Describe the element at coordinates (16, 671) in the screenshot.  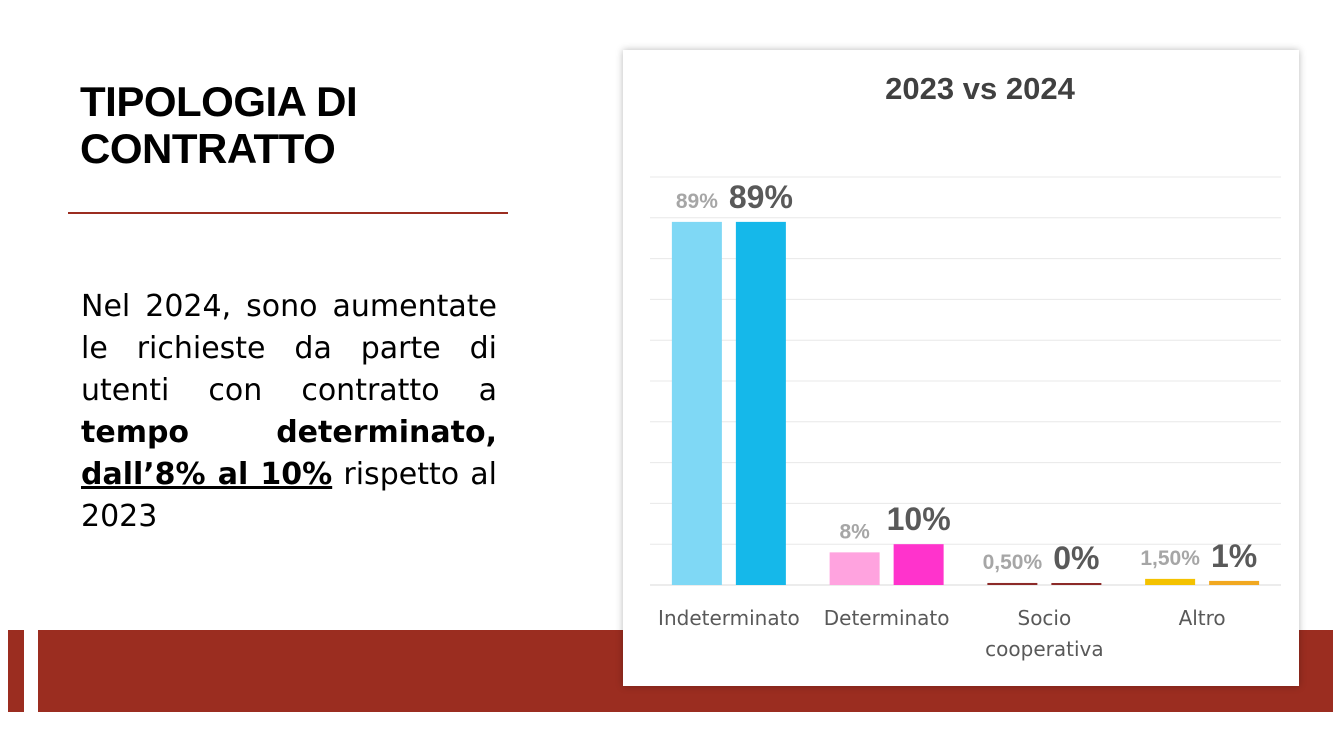
I see `footer-accent-small` at that location.